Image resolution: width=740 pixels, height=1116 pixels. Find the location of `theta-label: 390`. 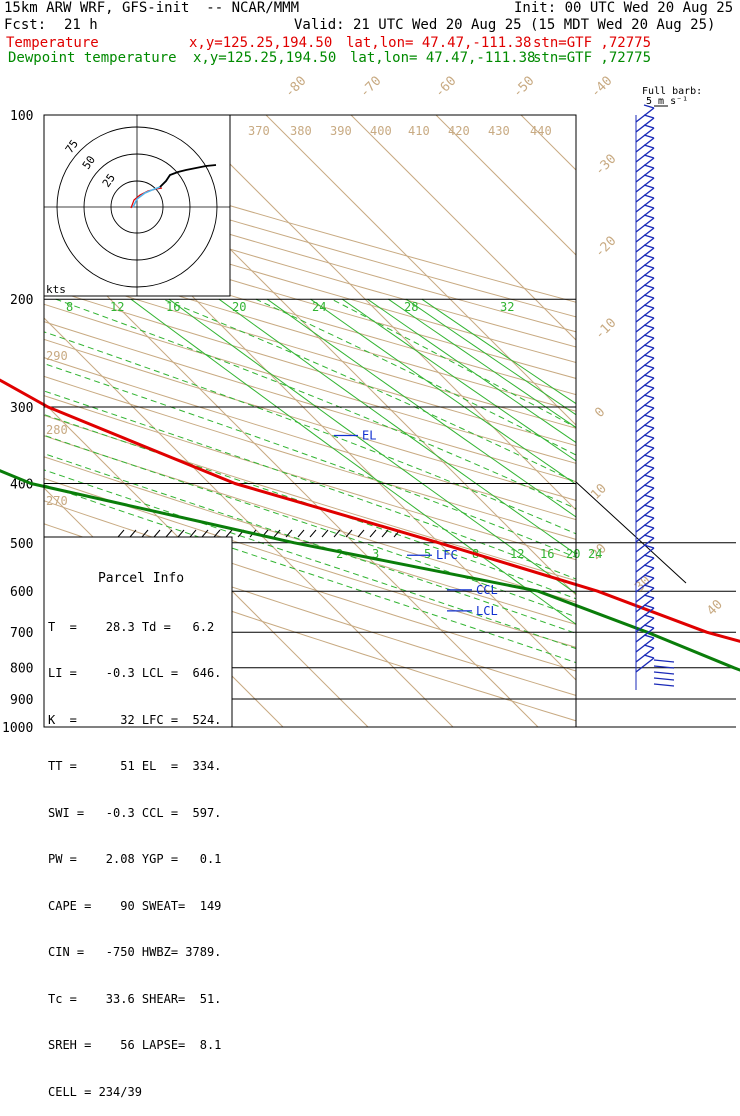

theta-label: 390 is located at coordinates (341, 131).